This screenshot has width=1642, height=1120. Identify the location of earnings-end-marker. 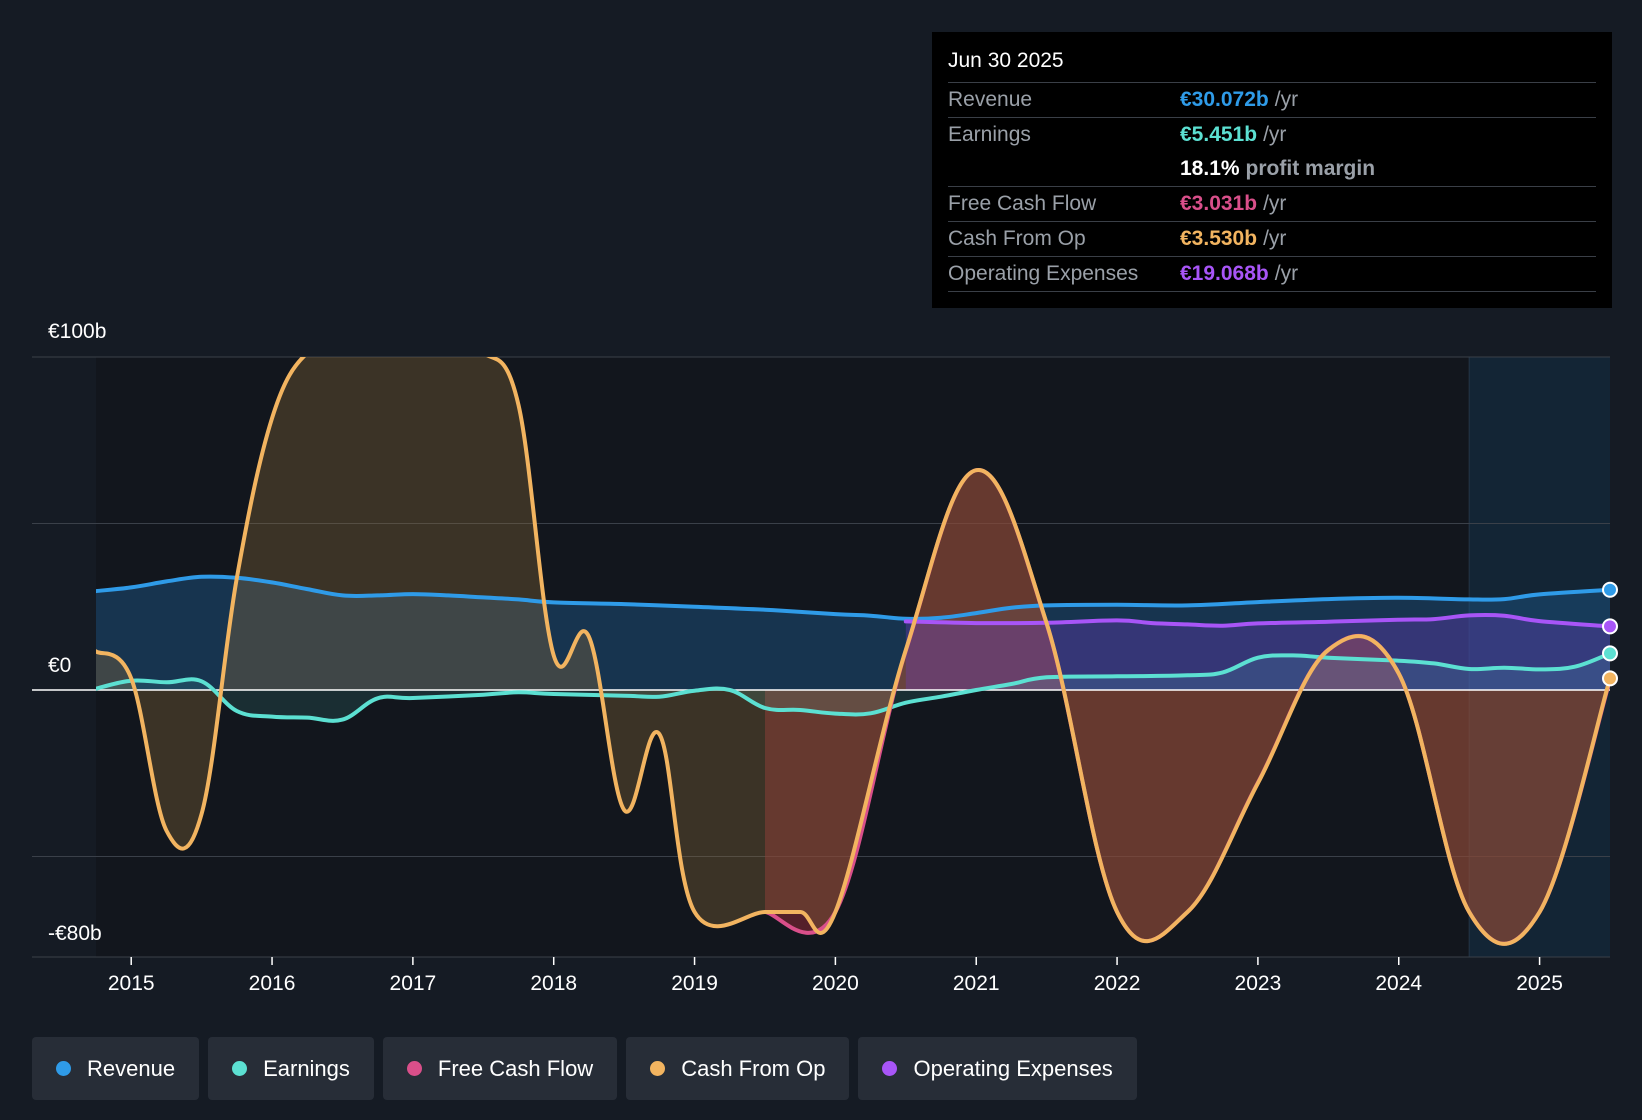
(1610, 653).